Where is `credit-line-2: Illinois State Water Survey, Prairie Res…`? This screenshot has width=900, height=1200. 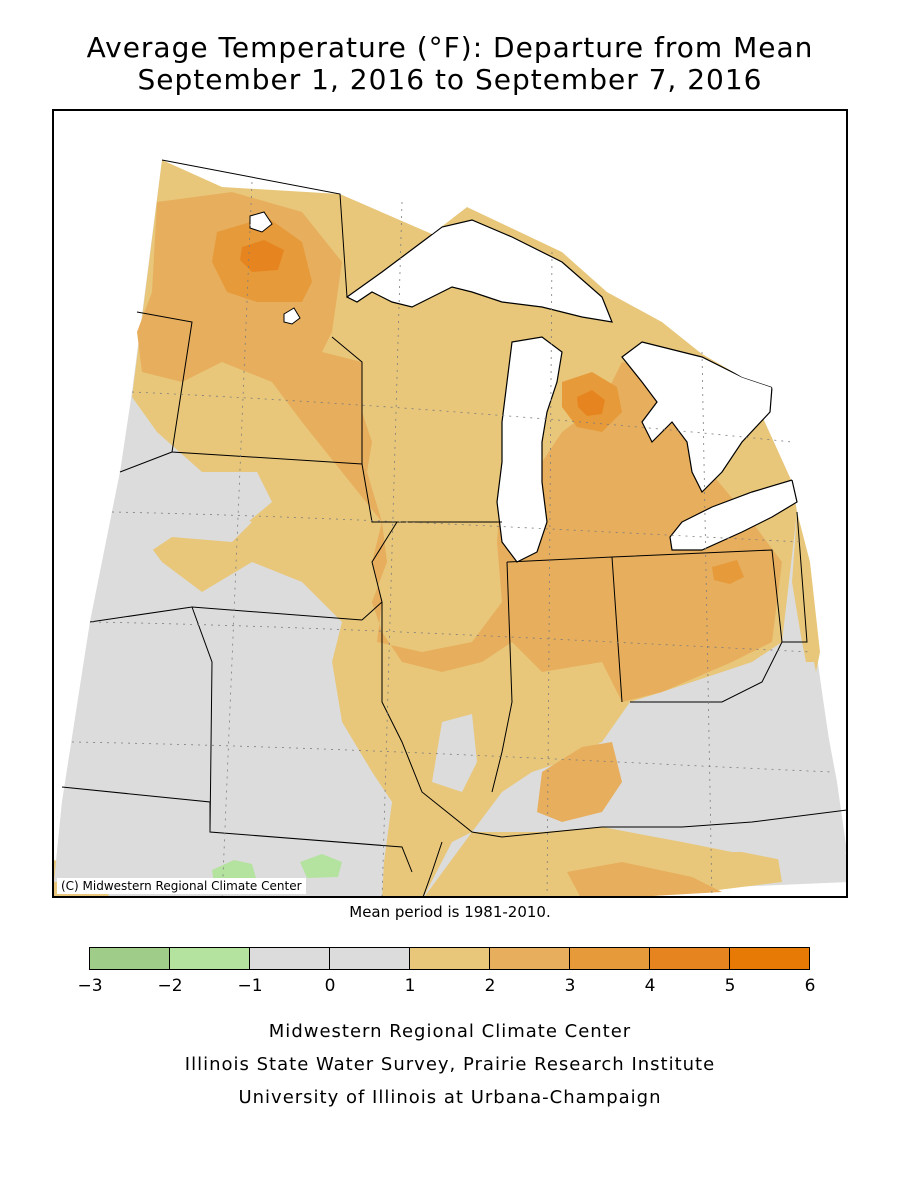 credit-line-2: Illinois State Water Survey, Prairie Res… is located at coordinates (450, 1064).